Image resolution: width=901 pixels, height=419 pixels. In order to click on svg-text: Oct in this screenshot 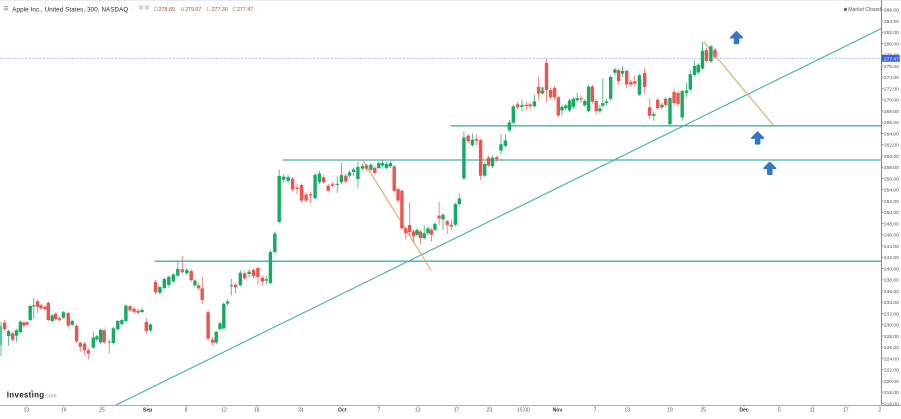, I will do `click(342, 410)`.